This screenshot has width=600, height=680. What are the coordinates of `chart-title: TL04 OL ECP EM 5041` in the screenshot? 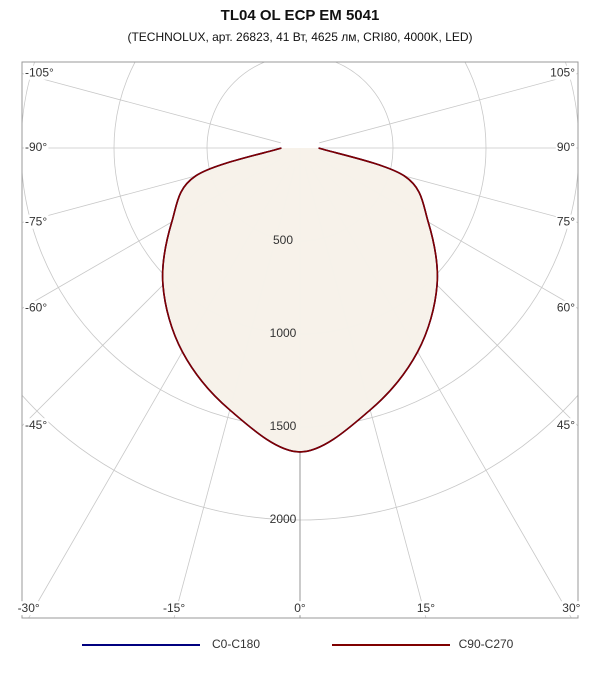 It's located at (300, 15).